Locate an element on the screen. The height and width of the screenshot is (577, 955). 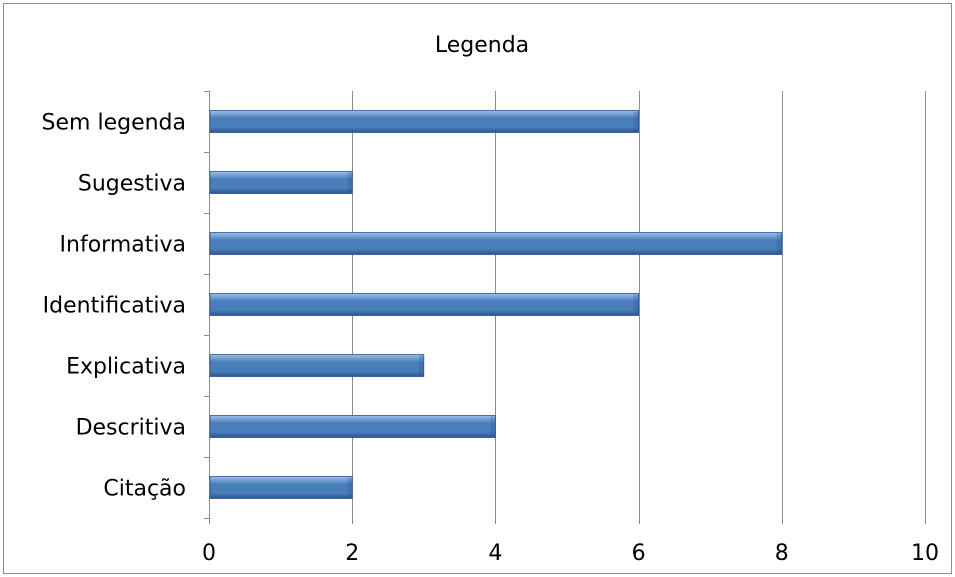
x-tick-label-10: 10 is located at coordinates (925, 553).